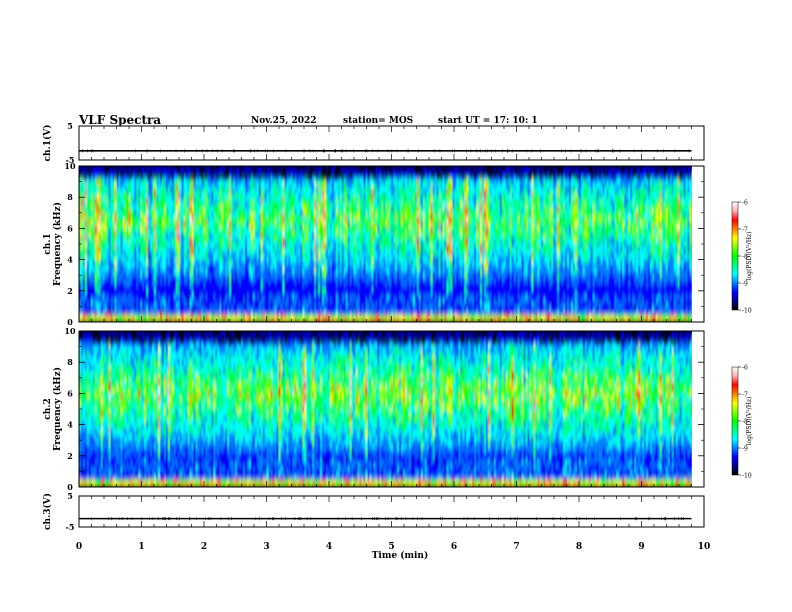 The height and width of the screenshot is (612, 792). Describe the element at coordinates (47, 143) in the screenshot. I see `y-axis-label: ch.1(V)` at that location.